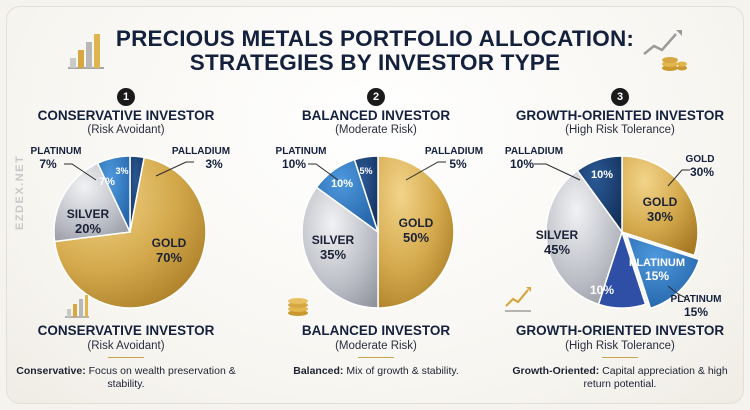  I want to click on panel-subtitle: (Risk Avoidant), so click(126, 130).